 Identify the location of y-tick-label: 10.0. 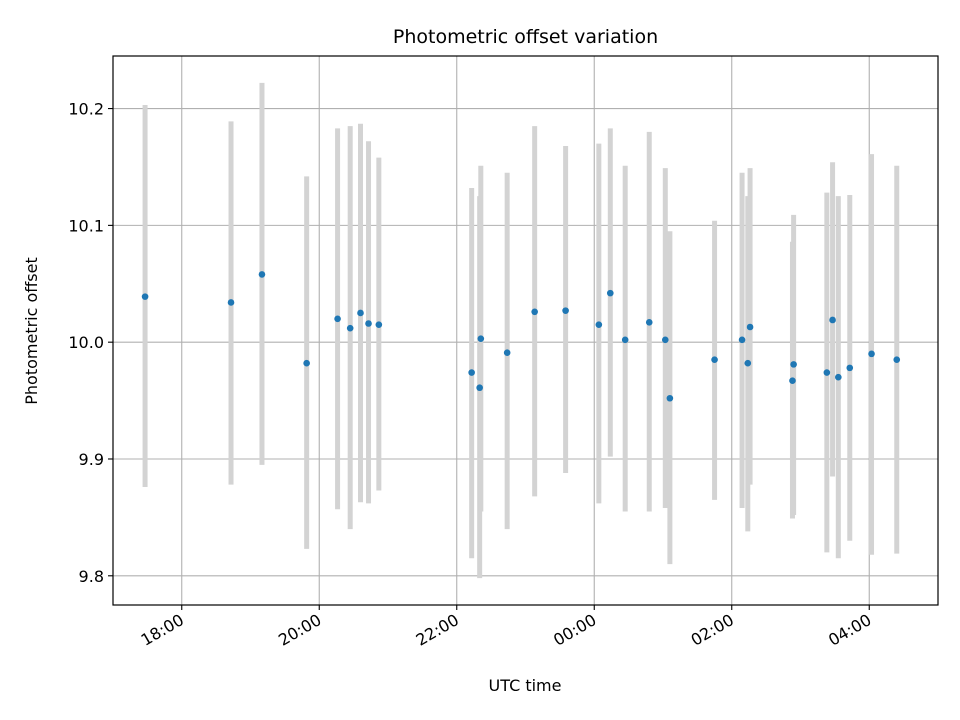
(86, 342).